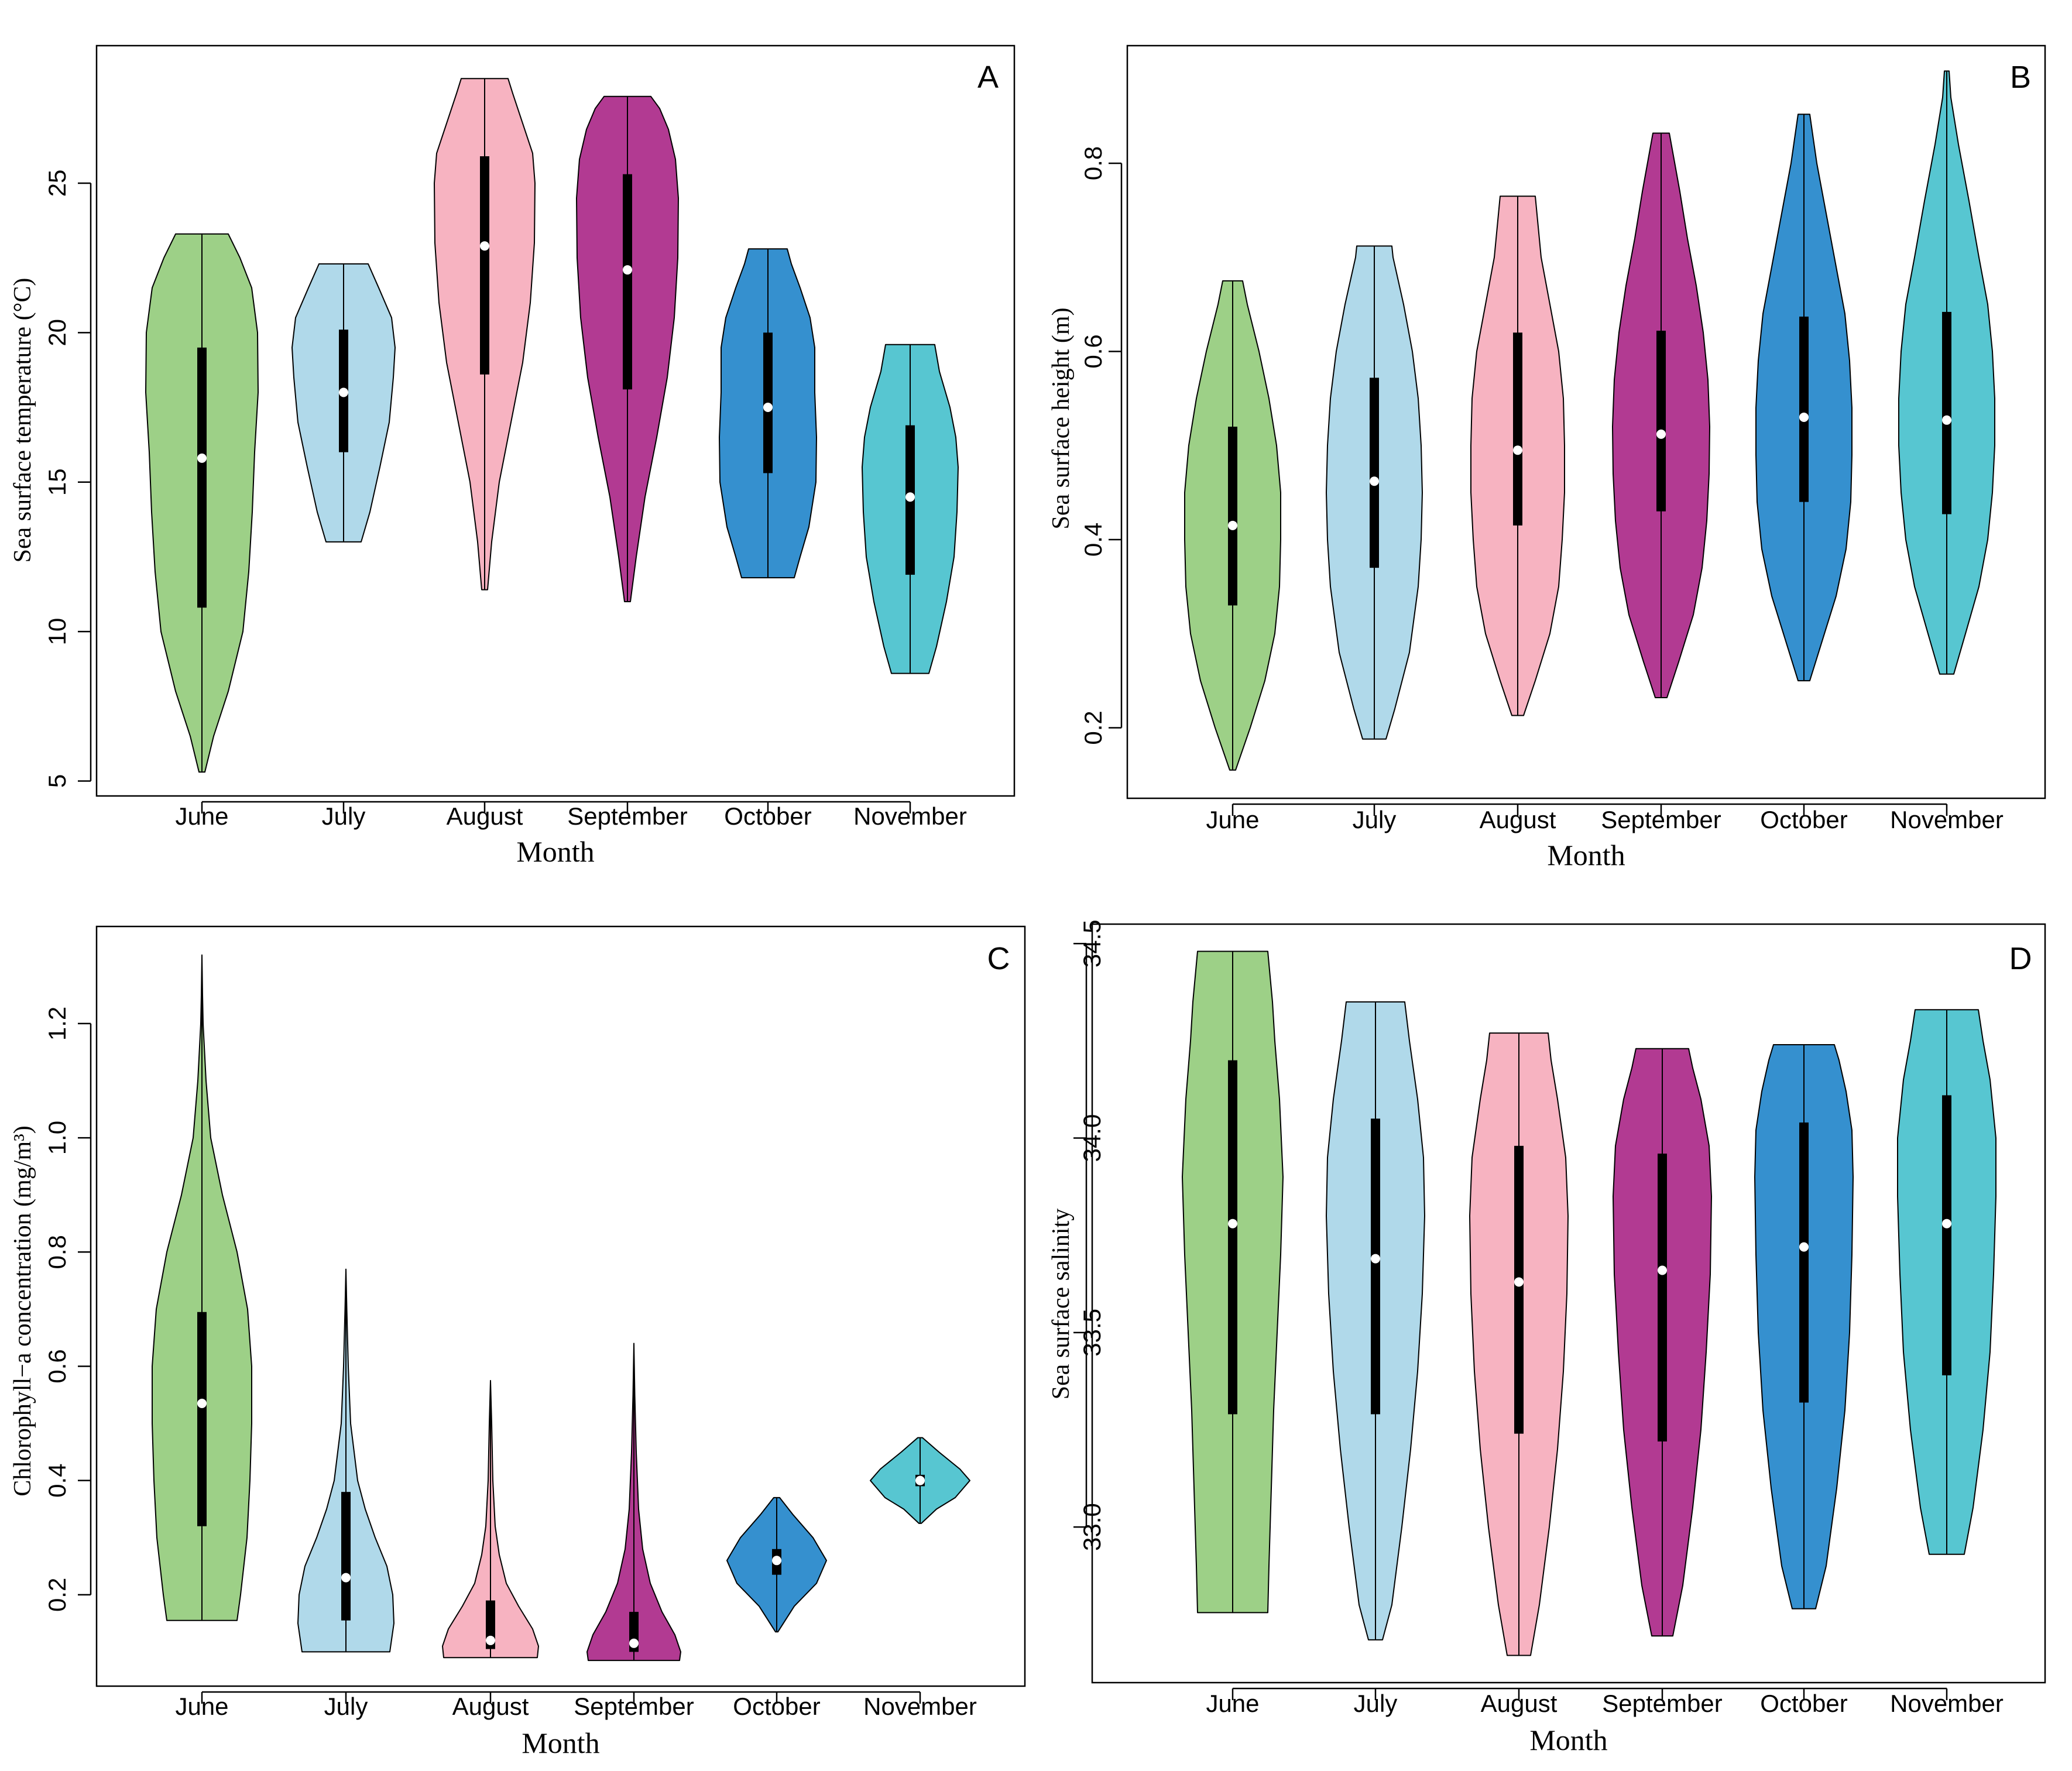 The image size is (2072, 1771). Describe the element at coordinates (57, 781) in the screenshot. I see `y-tick-label: 5` at that location.